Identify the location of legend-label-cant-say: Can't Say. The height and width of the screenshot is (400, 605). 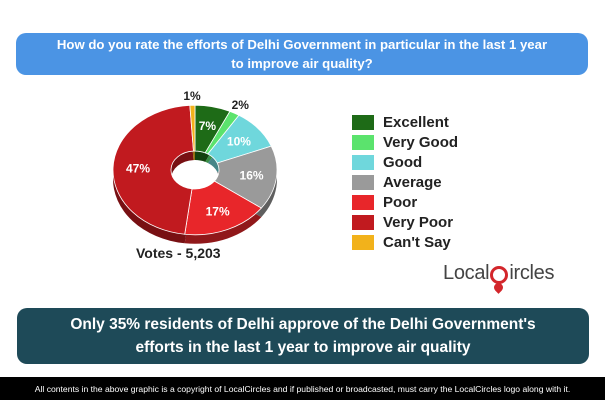
(417, 242).